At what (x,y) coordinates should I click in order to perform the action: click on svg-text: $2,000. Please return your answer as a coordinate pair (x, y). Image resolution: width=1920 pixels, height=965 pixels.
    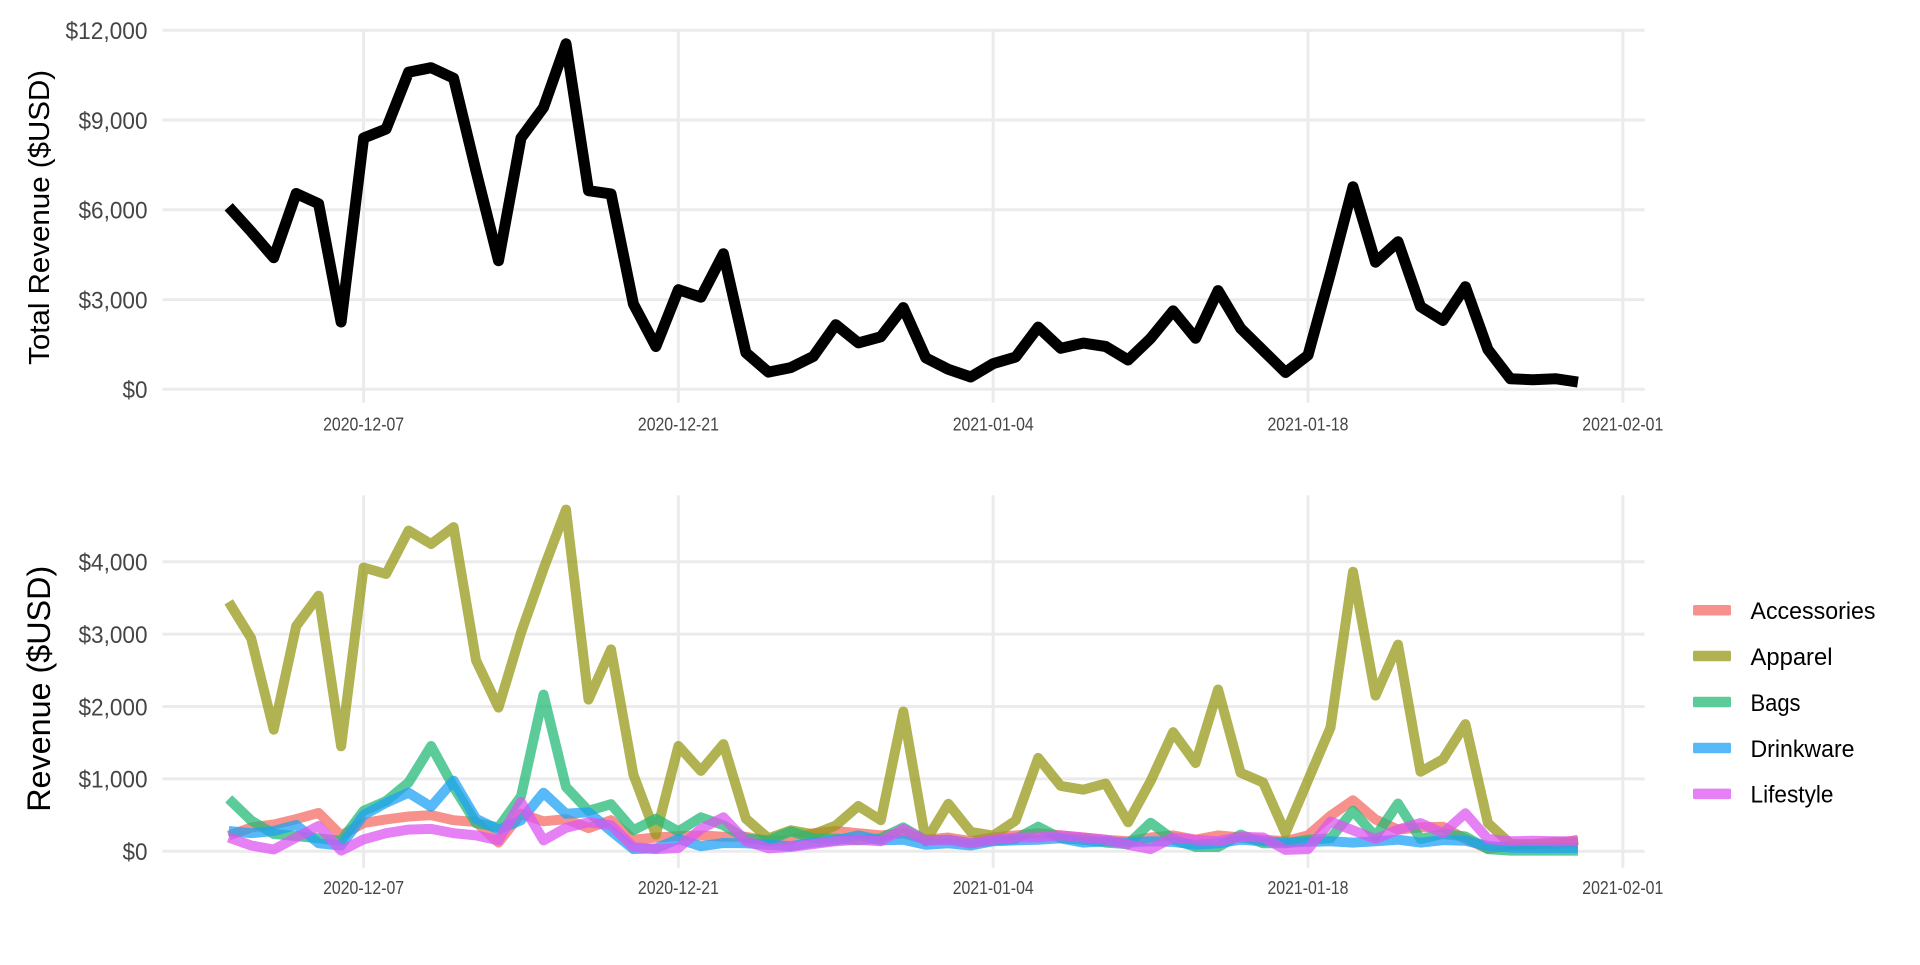
    Looking at the image, I should click on (113, 707).